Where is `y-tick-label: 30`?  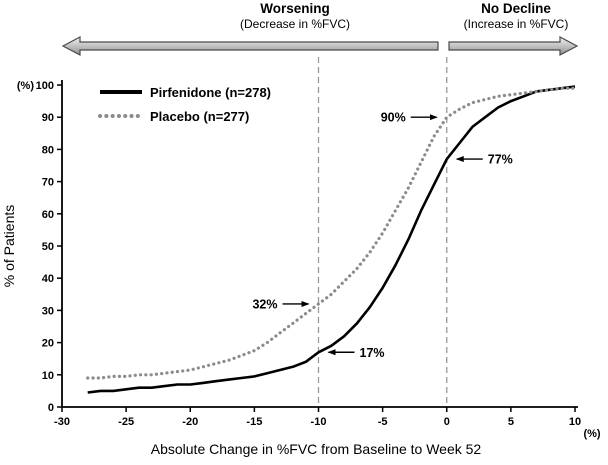
y-tick-label: 30 is located at coordinates (48, 311).